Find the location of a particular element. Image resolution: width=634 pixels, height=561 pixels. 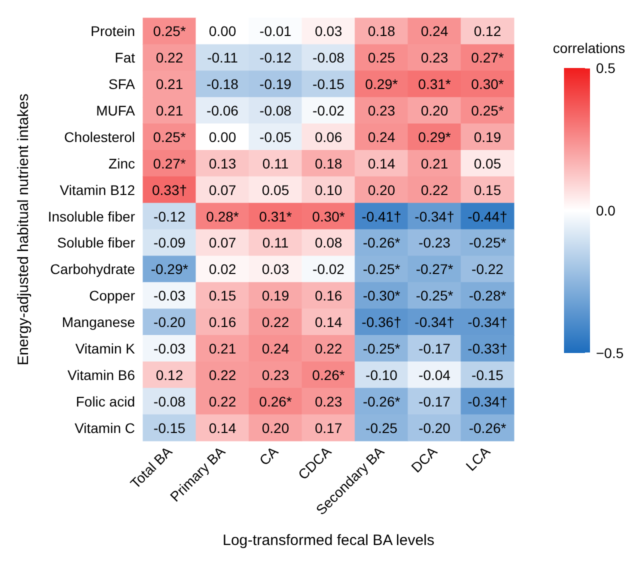

data-label: -0.36† is located at coordinates (382, 322).